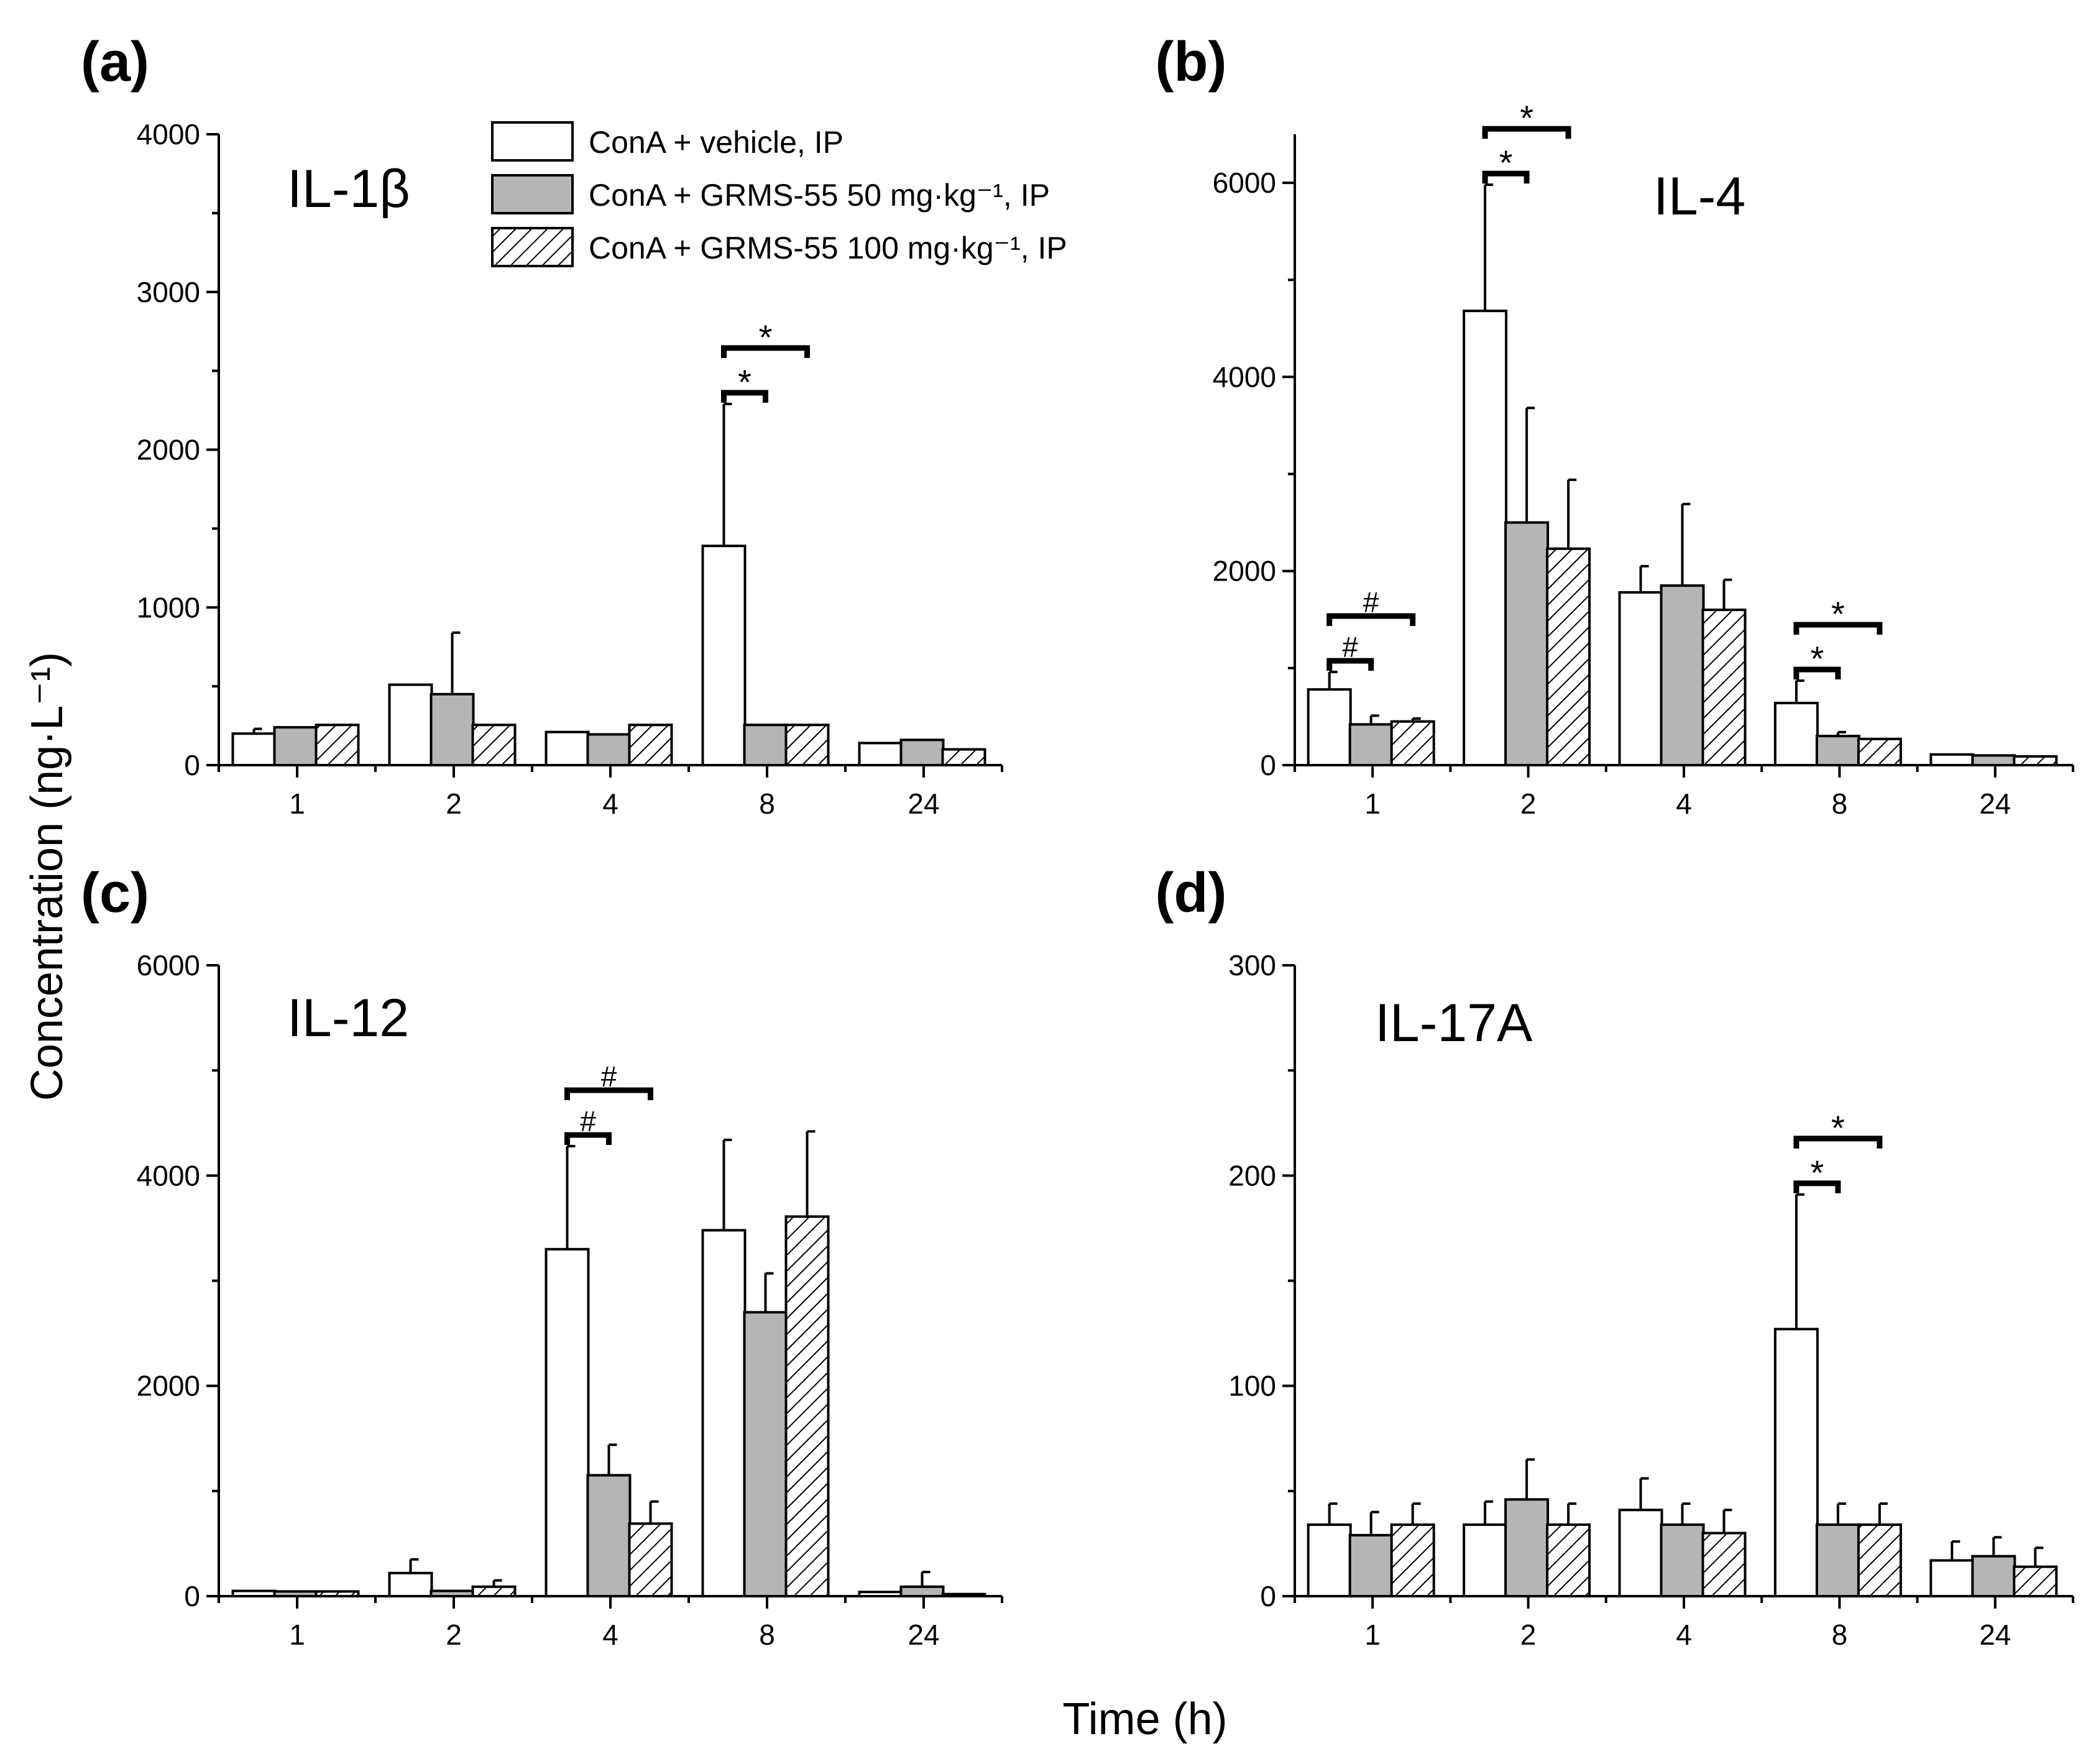 The width and height of the screenshot is (2096, 1764). What do you see at coordinates (1191, 893) in the screenshot?
I see `panel-label: (d)` at bounding box center [1191, 893].